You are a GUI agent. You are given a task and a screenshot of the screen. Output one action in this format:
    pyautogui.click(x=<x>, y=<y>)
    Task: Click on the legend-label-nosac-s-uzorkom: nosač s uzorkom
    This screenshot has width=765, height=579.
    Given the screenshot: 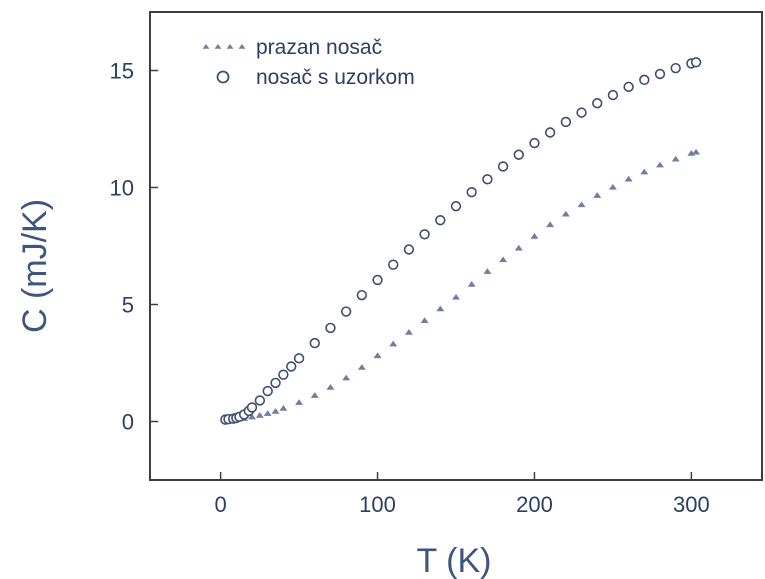 What is the action you would take?
    pyautogui.click(x=335, y=77)
    